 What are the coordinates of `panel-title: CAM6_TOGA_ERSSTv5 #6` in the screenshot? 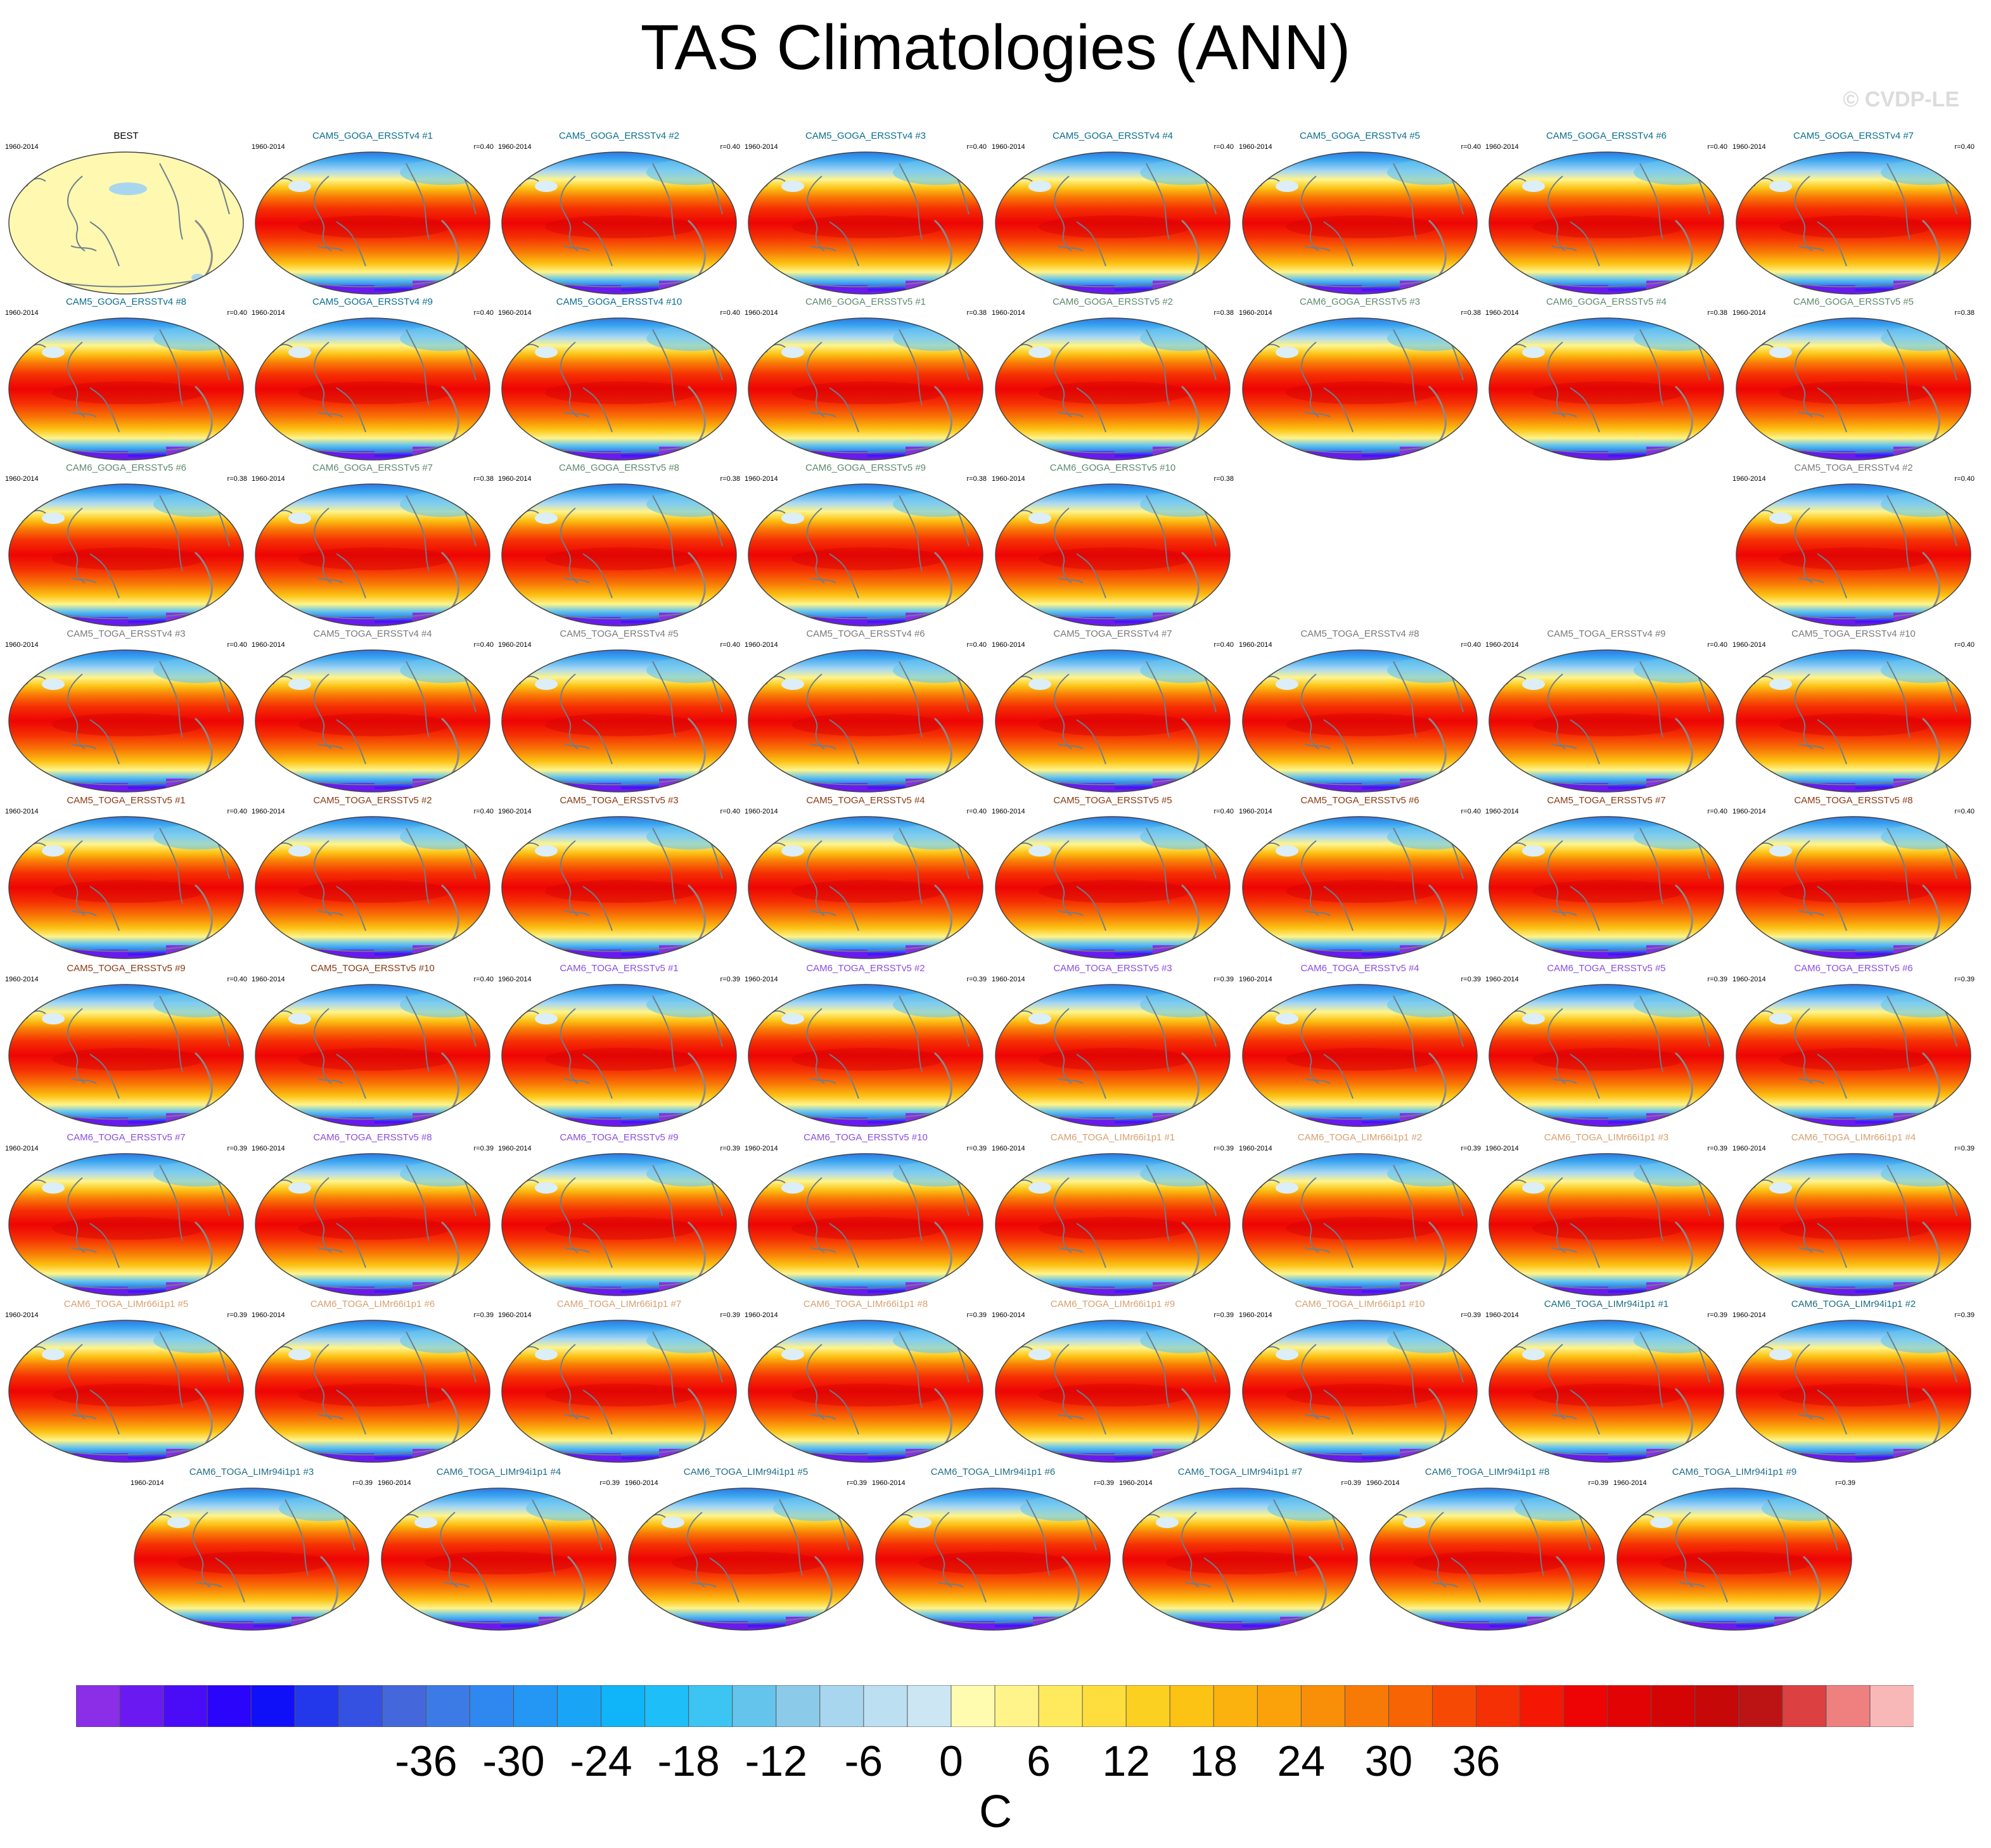 It's located at (1853, 968).